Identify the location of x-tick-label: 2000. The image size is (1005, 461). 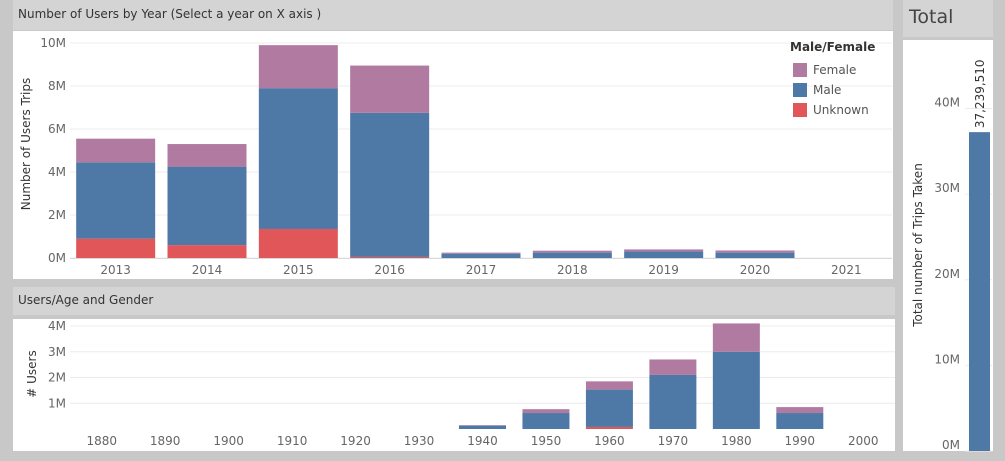
(863, 441).